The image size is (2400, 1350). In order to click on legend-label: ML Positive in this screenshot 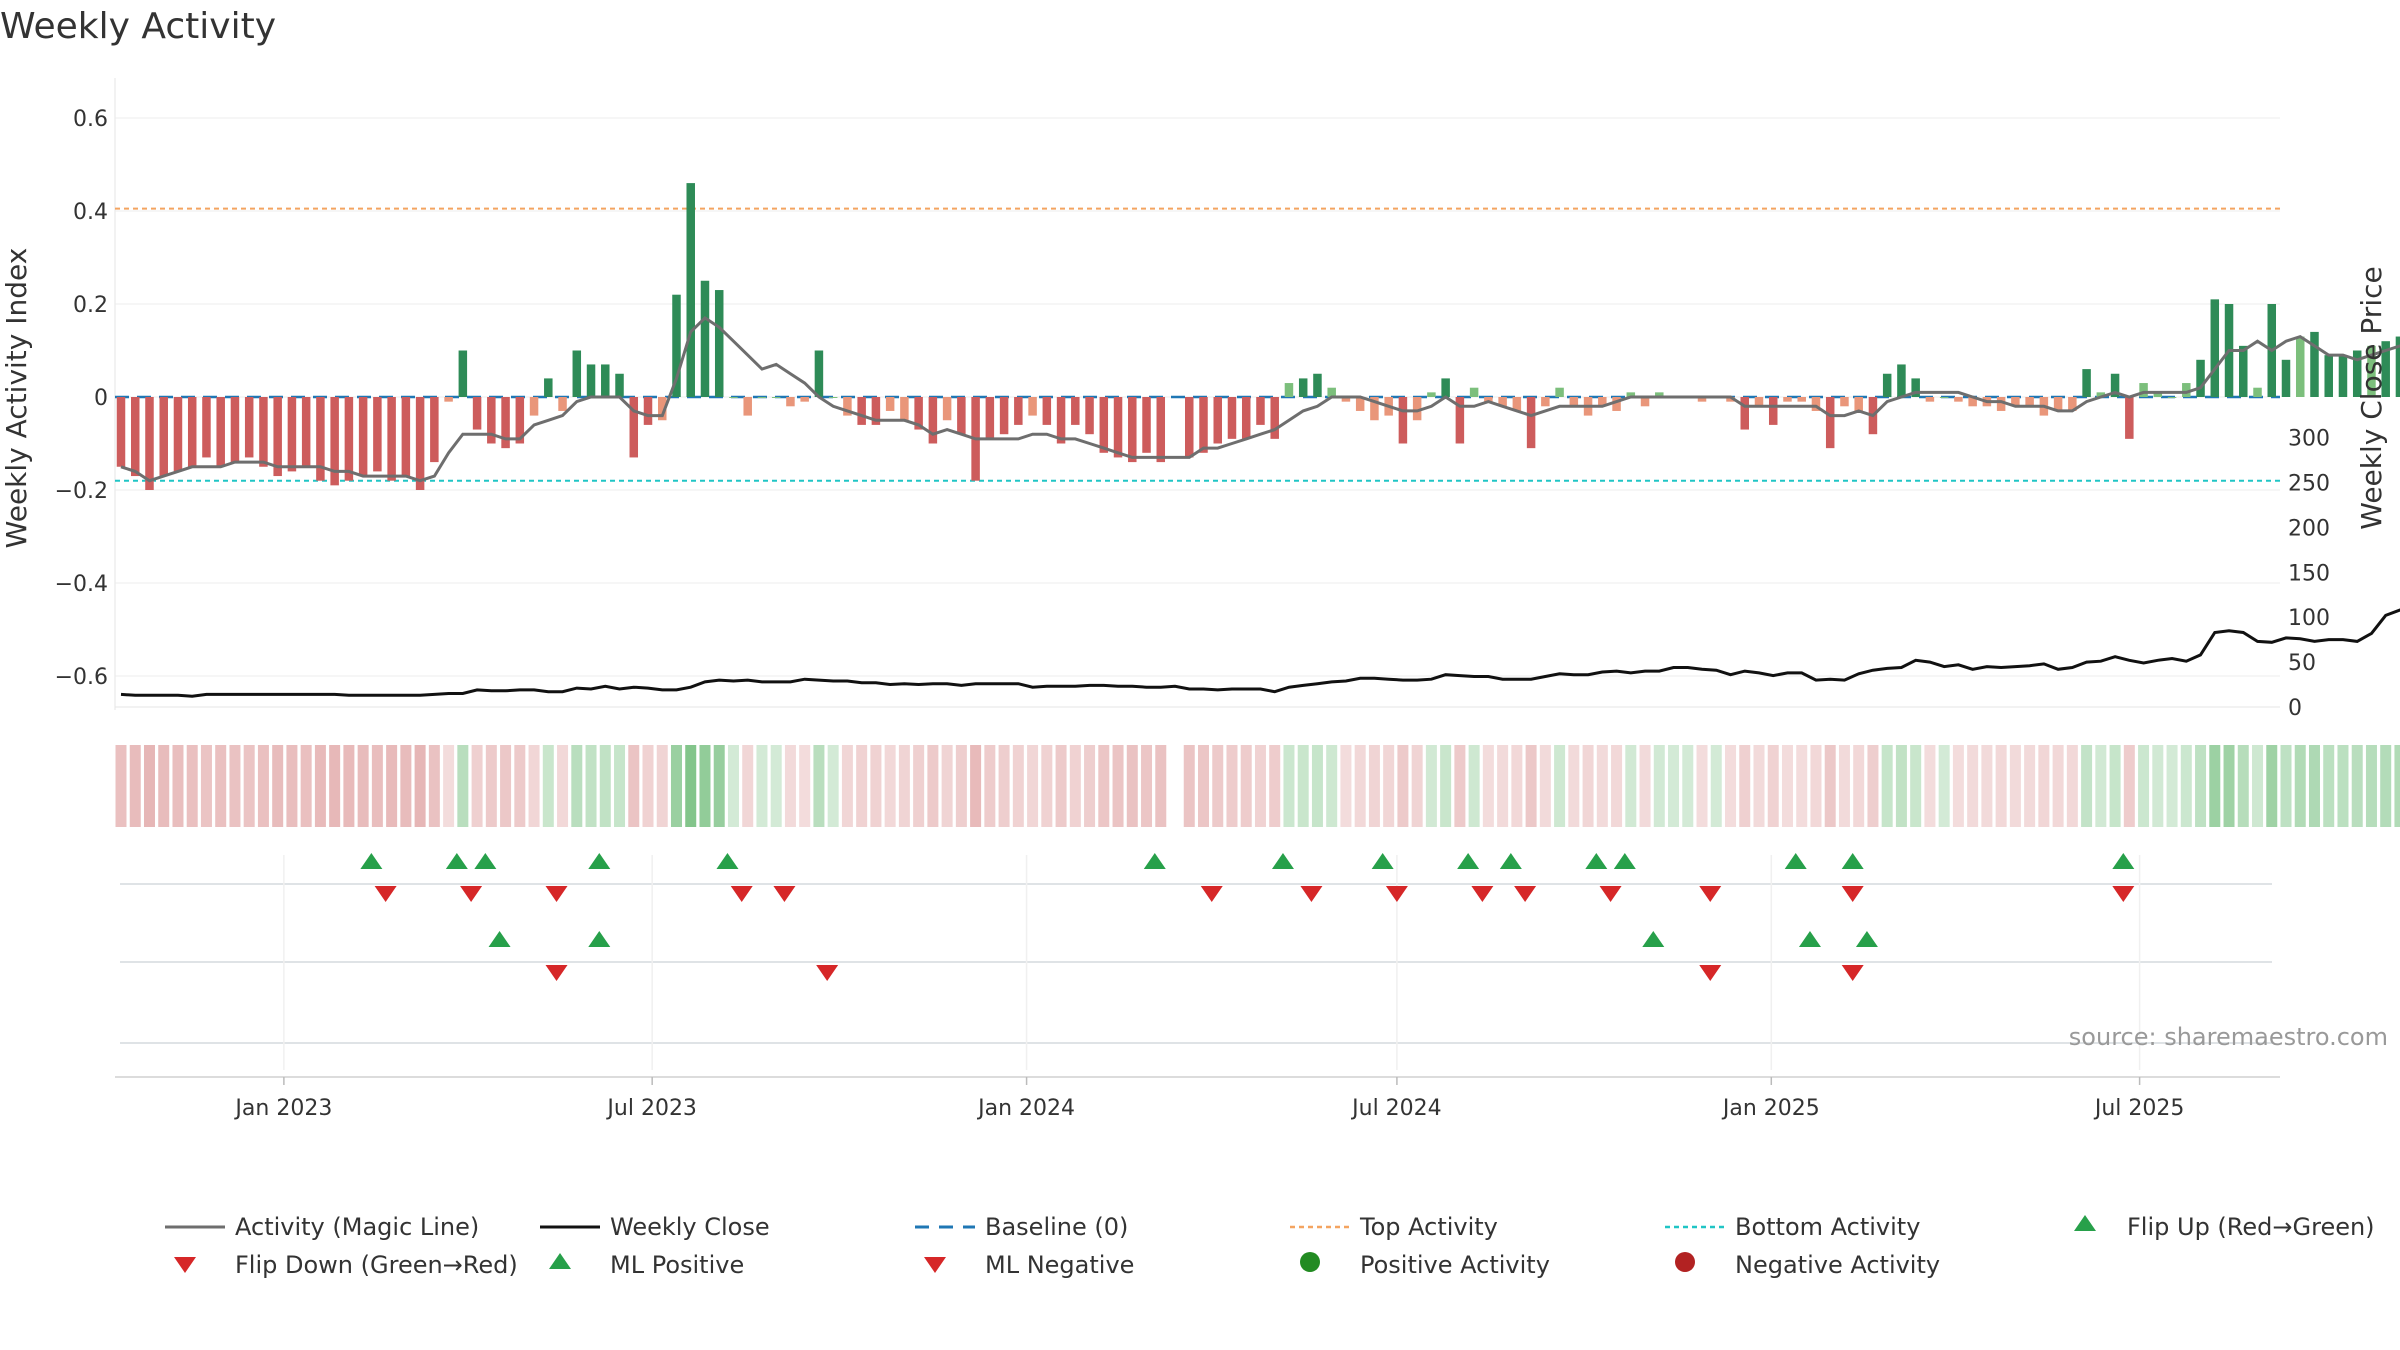, I will do `click(677, 1265)`.